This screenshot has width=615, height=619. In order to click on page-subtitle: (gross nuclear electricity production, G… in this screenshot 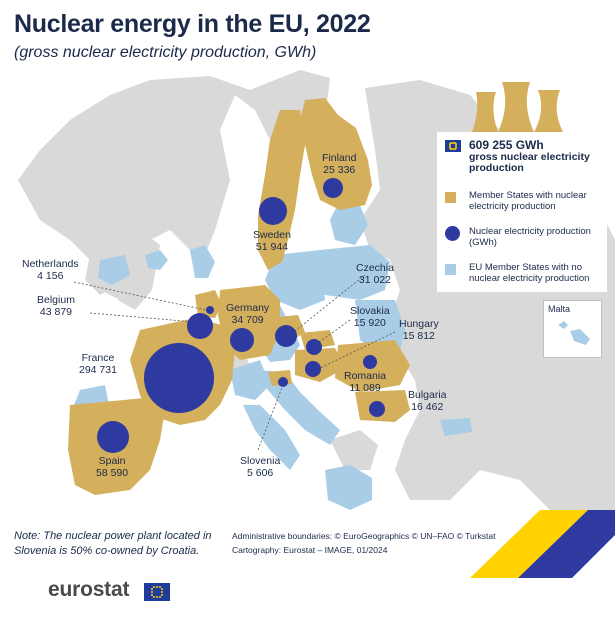, I will do `click(165, 52)`.